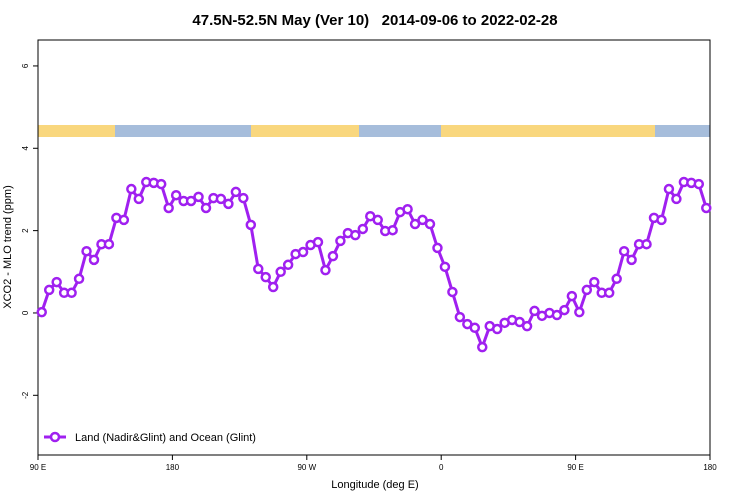  What do you see at coordinates (374, 485) in the screenshot?
I see `x-axis-label: Longitude (deg E)` at bounding box center [374, 485].